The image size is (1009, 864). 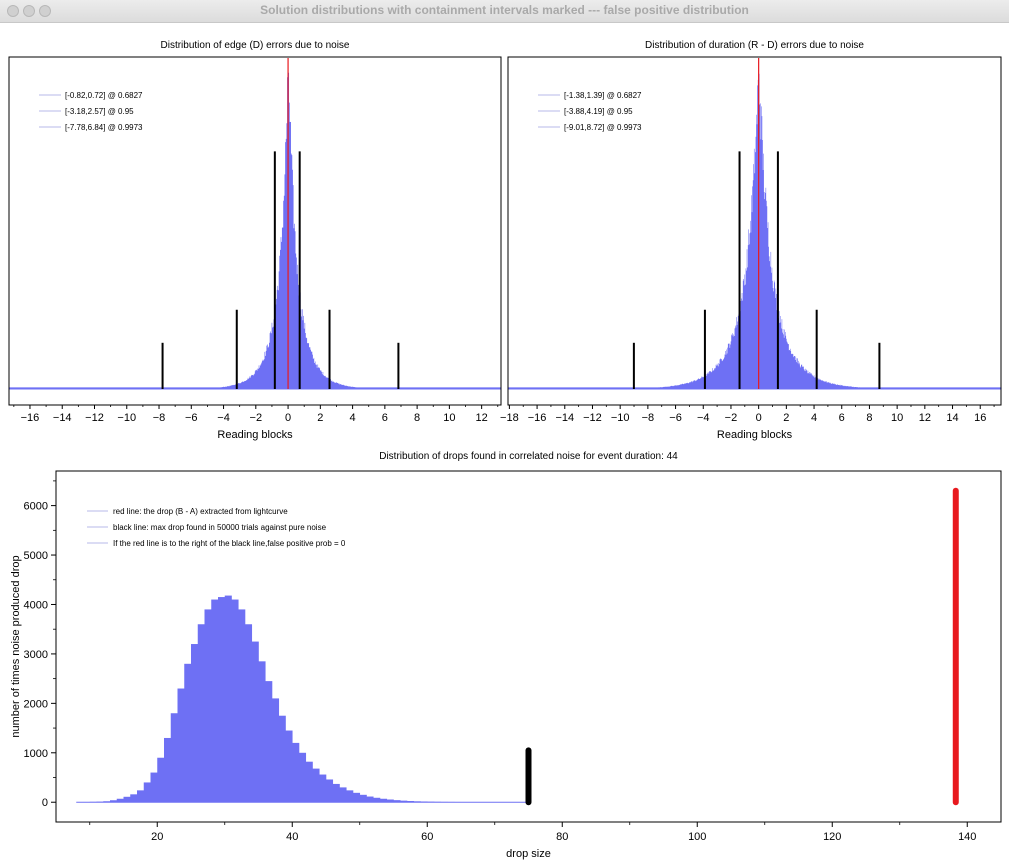 What do you see at coordinates (697, 837) in the screenshot?
I see `x-tick-label: 100` at bounding box center [697, 837].